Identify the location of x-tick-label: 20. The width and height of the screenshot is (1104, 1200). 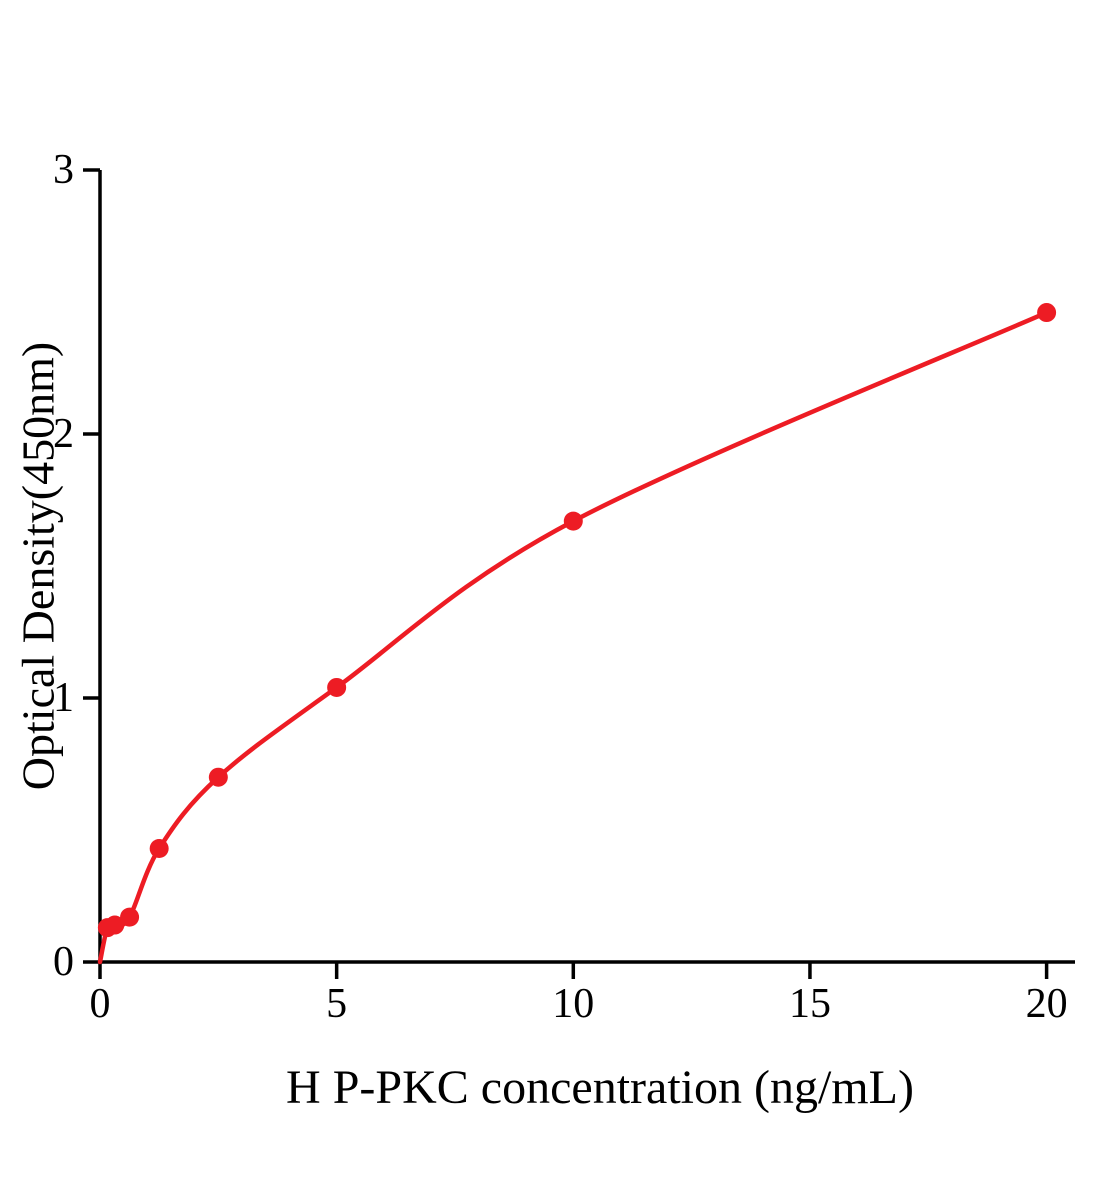
(1047, 1004).